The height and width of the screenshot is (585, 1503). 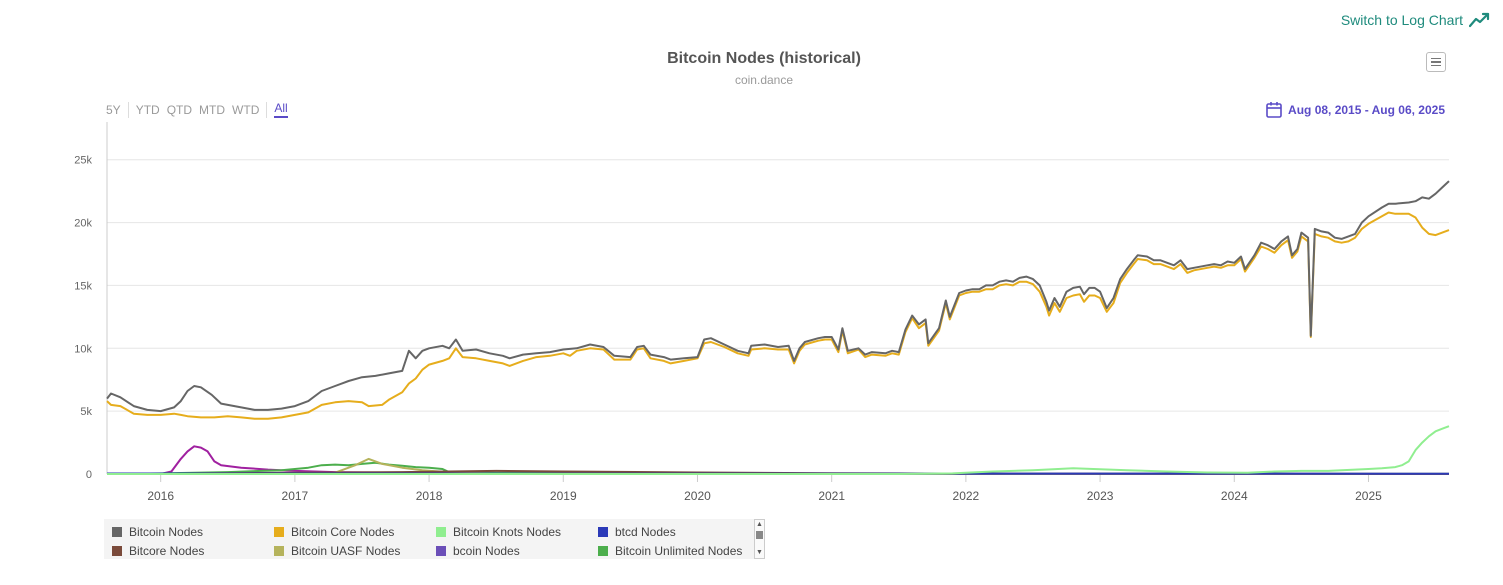 I want to click on legend-label: Bitcoin Unlimited Nodes, so click(x=679, y=550).